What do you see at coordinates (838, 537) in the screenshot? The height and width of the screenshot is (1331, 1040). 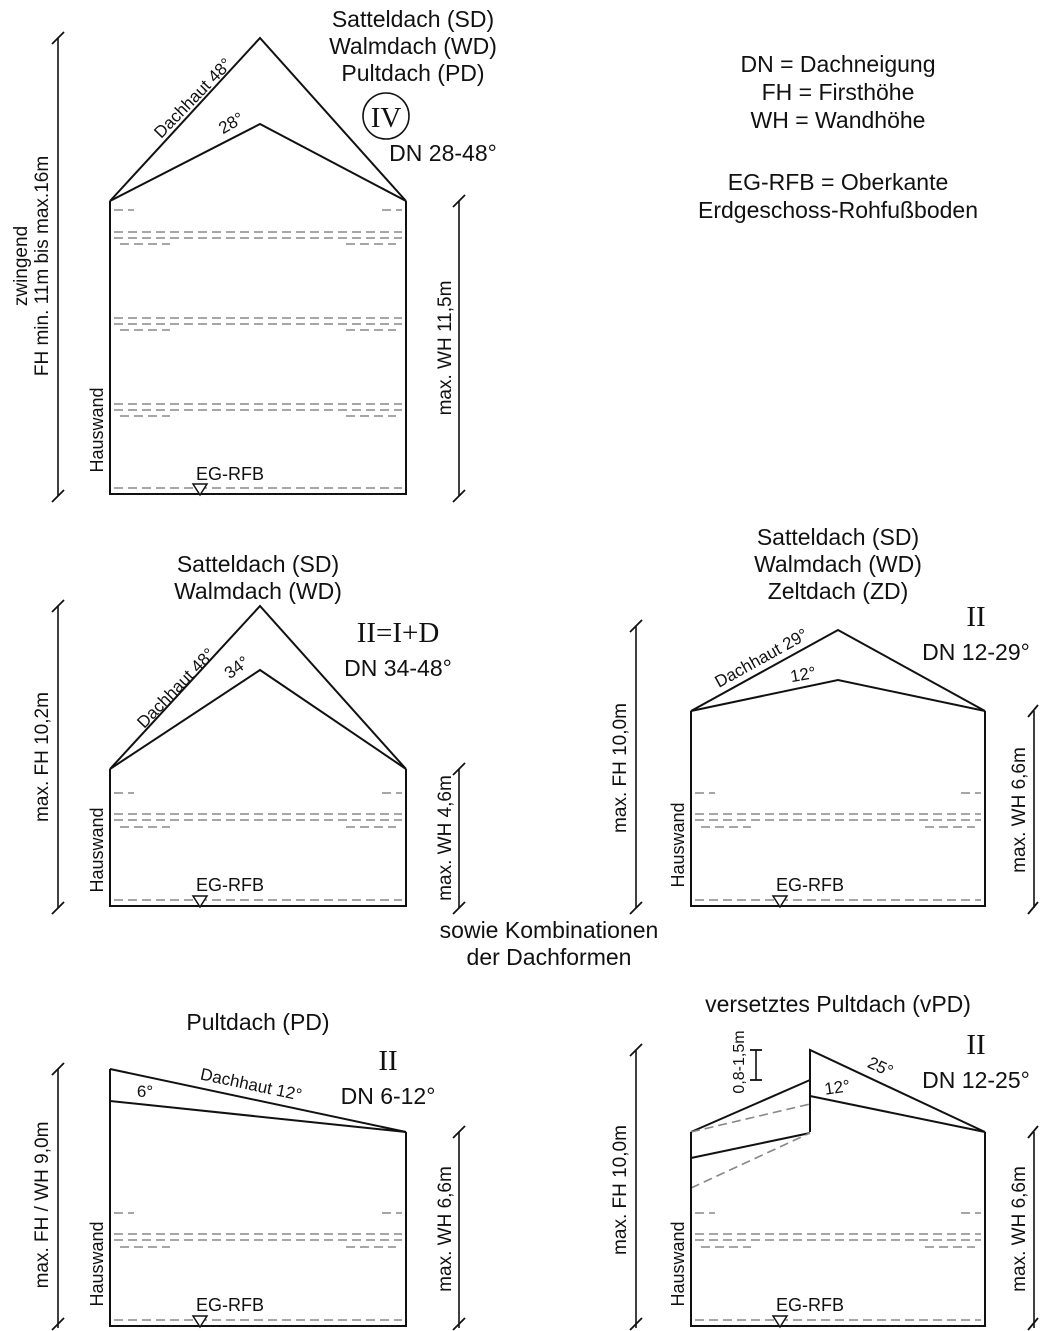 I see `house-sd-wd-zd-title-sd: Satteldach (SD)` at bounding box center [838, 537].